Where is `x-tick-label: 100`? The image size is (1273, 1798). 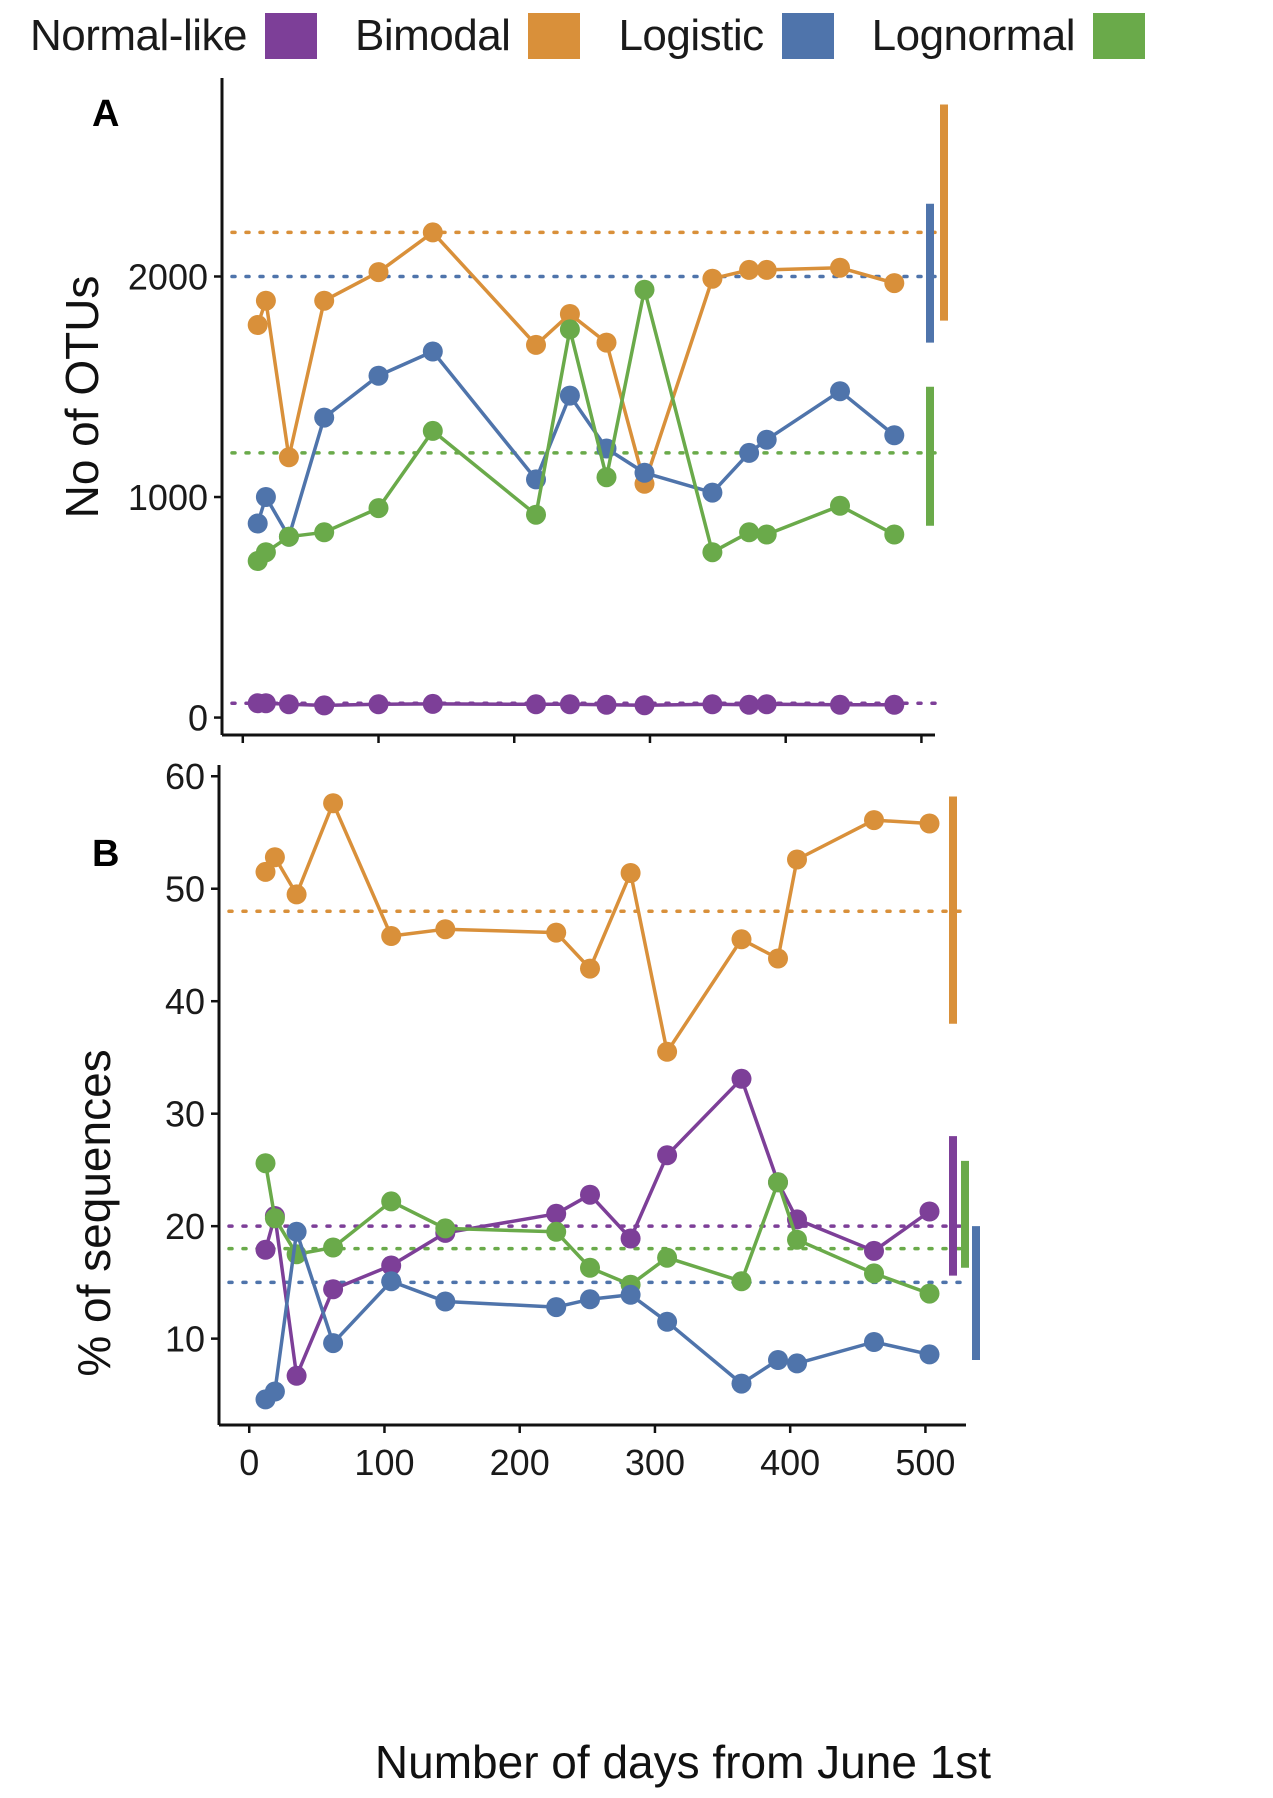
x-tick-label: 100 is located at coordinates (384, 1462).